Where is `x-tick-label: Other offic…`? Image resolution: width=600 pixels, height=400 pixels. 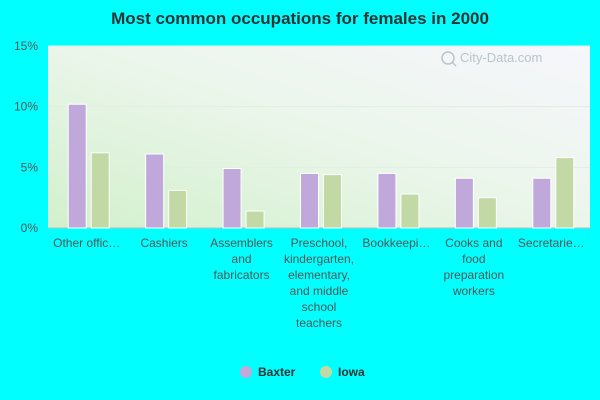 x-tick-label: Other offic… is located at coordinates (86, 243).